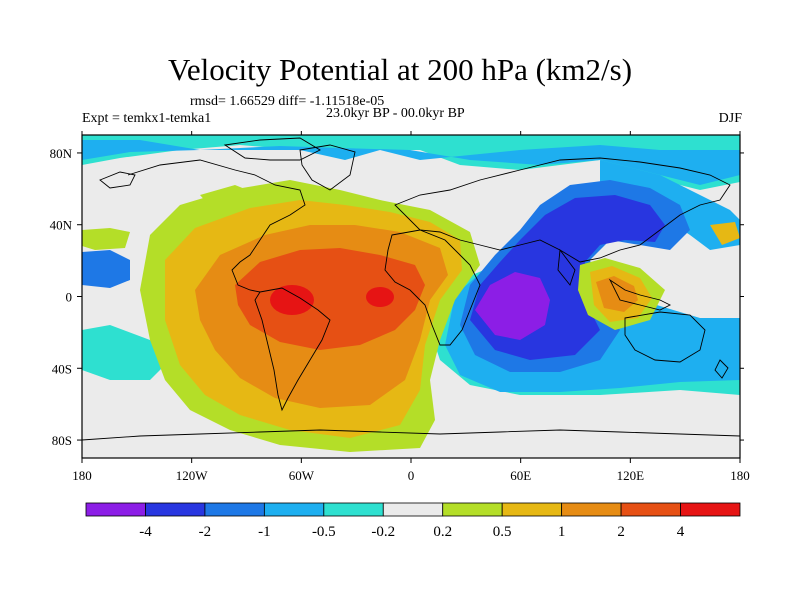 The height and width of the screenshot is (600, 800). I want to click on coastline-eurasia, so click(562, 210).